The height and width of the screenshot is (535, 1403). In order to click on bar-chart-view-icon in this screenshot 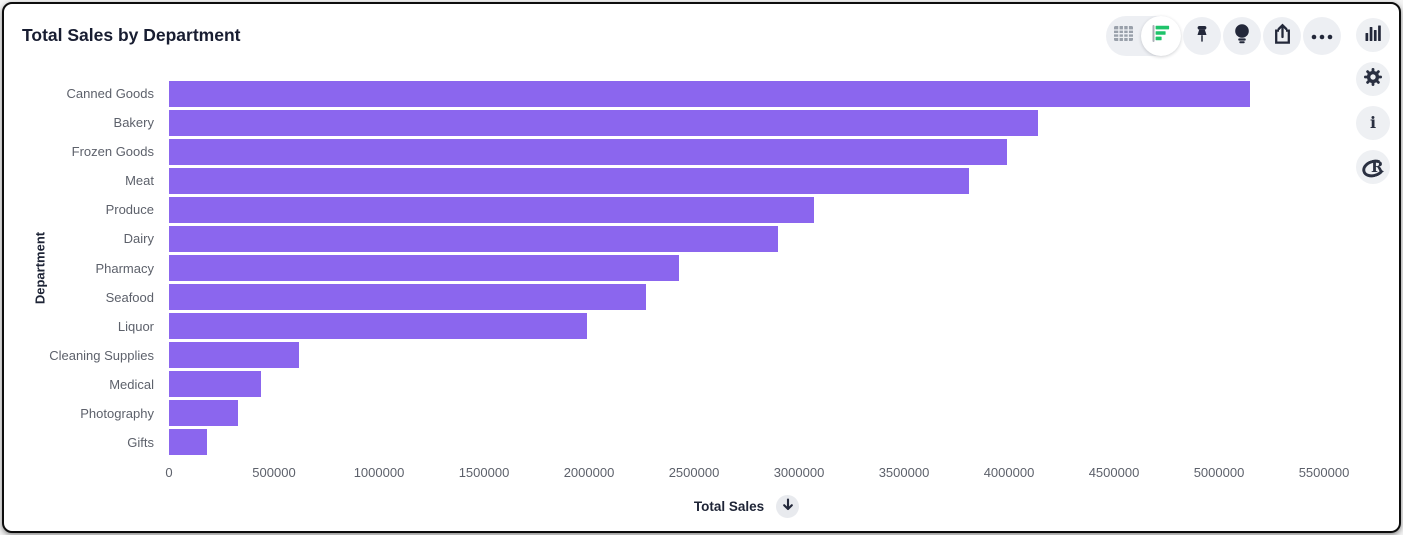, I will do `click(1161, 36)`.